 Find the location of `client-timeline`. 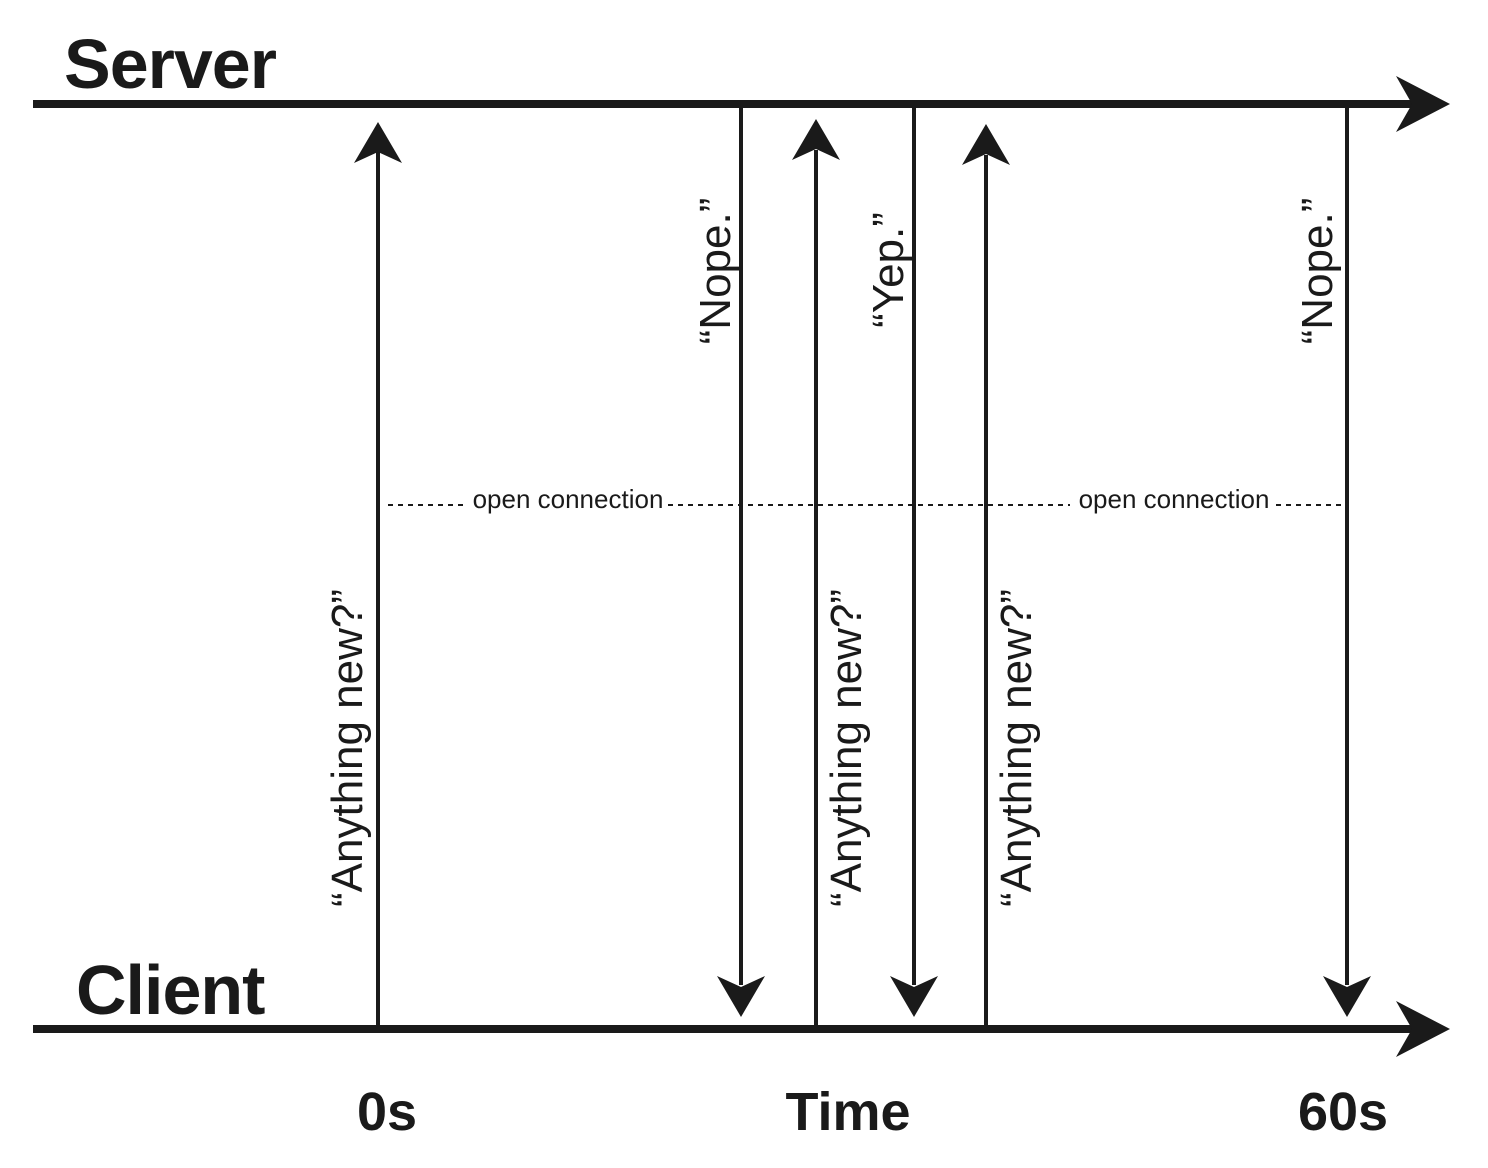

client-timeline is located at coordinates (741, 1029).